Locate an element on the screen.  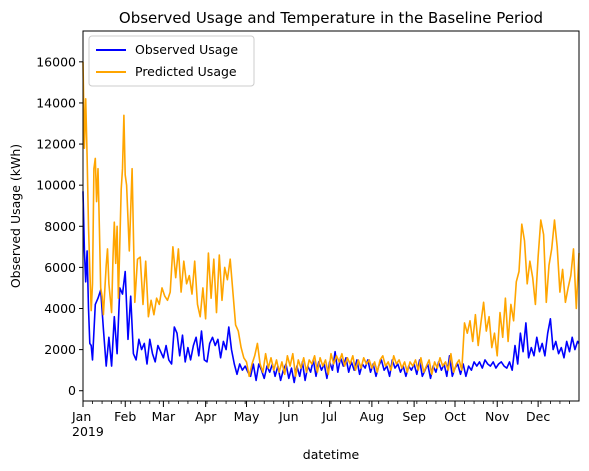
y-tick-label: 2000 is located at coordinates (60, 349).